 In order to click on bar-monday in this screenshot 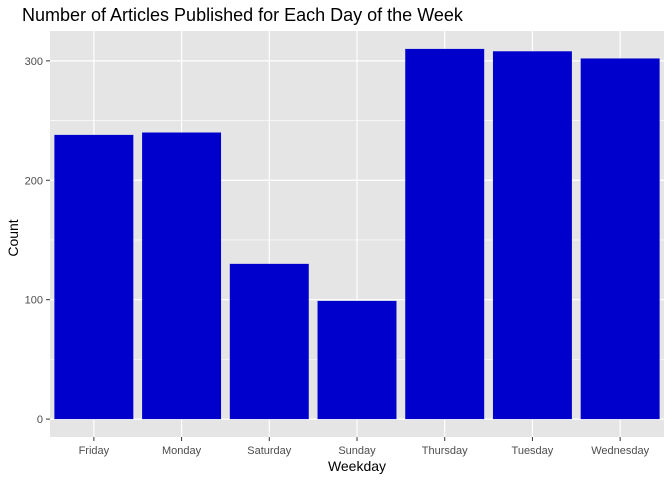, I will do `click(182, 276)`.